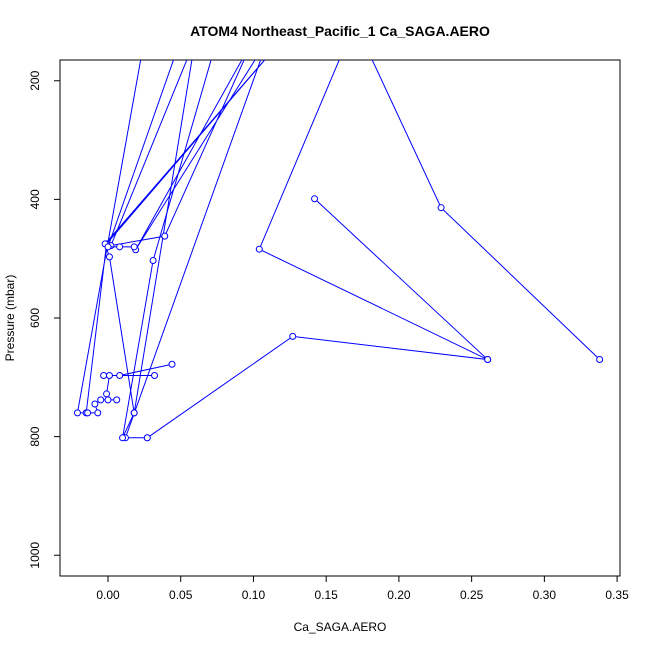 The image size is (650, 650). What do you see at coordinates (35, 80) in the screenshot?
I see `y-tick-label: 200` at bounding box center [35, 80].